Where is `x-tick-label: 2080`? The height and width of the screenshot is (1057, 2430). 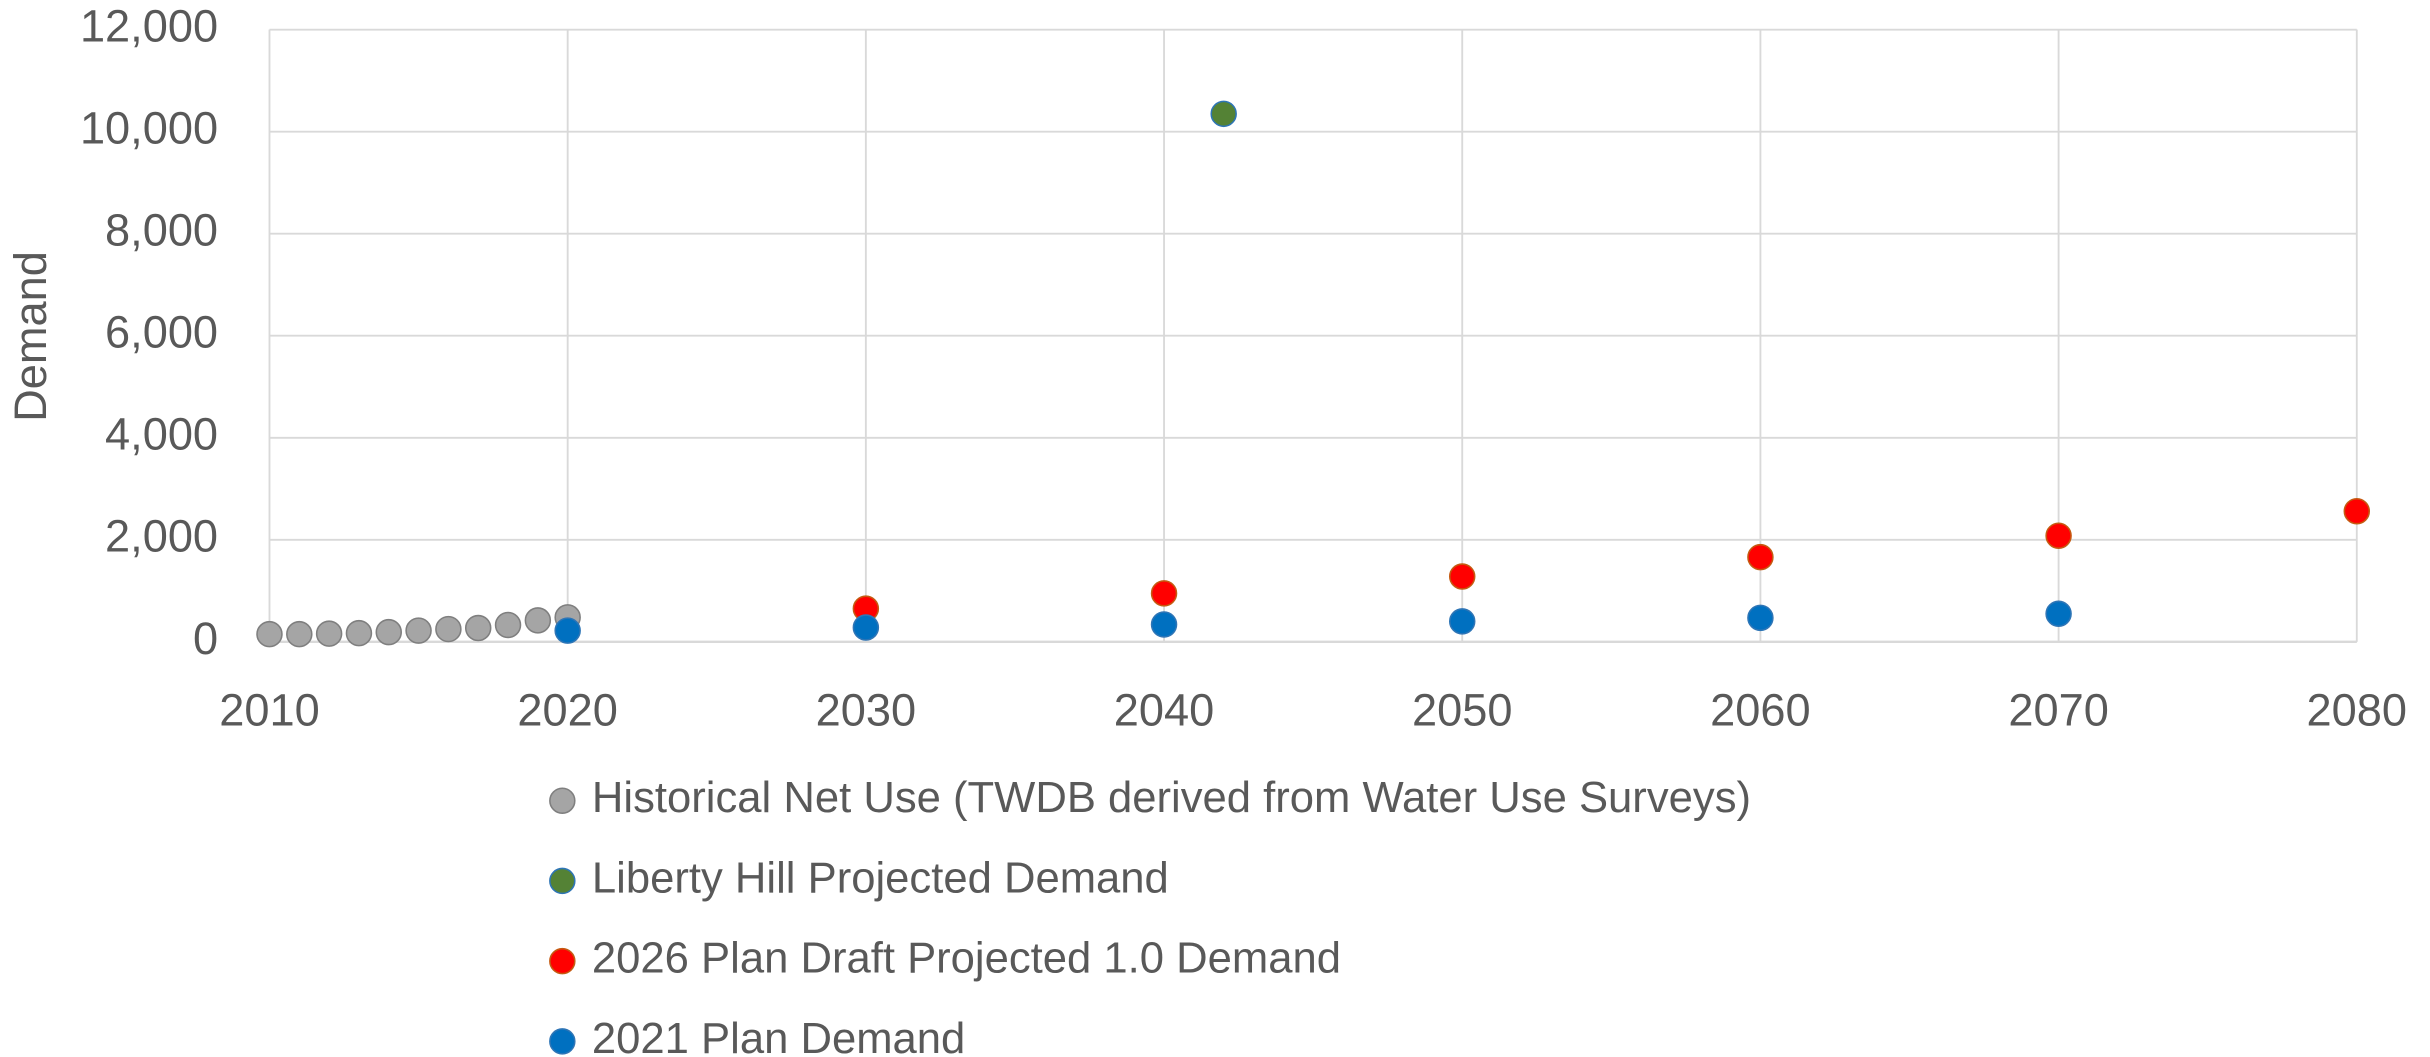 x-tick-label: 2080 is located at coordinates (2357, 709).